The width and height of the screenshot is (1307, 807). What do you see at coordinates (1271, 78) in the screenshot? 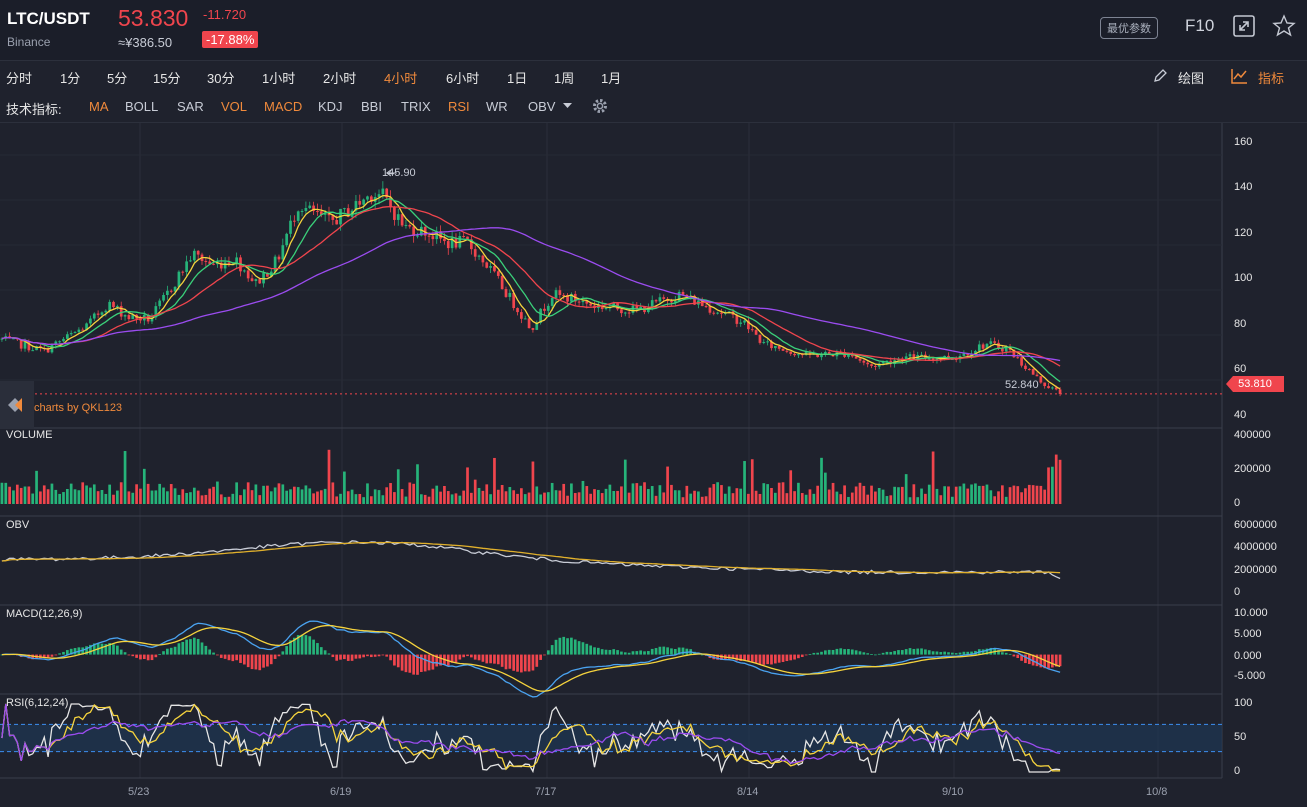
I see `indicators-button: 指标` at bounding box center [1271, 78].